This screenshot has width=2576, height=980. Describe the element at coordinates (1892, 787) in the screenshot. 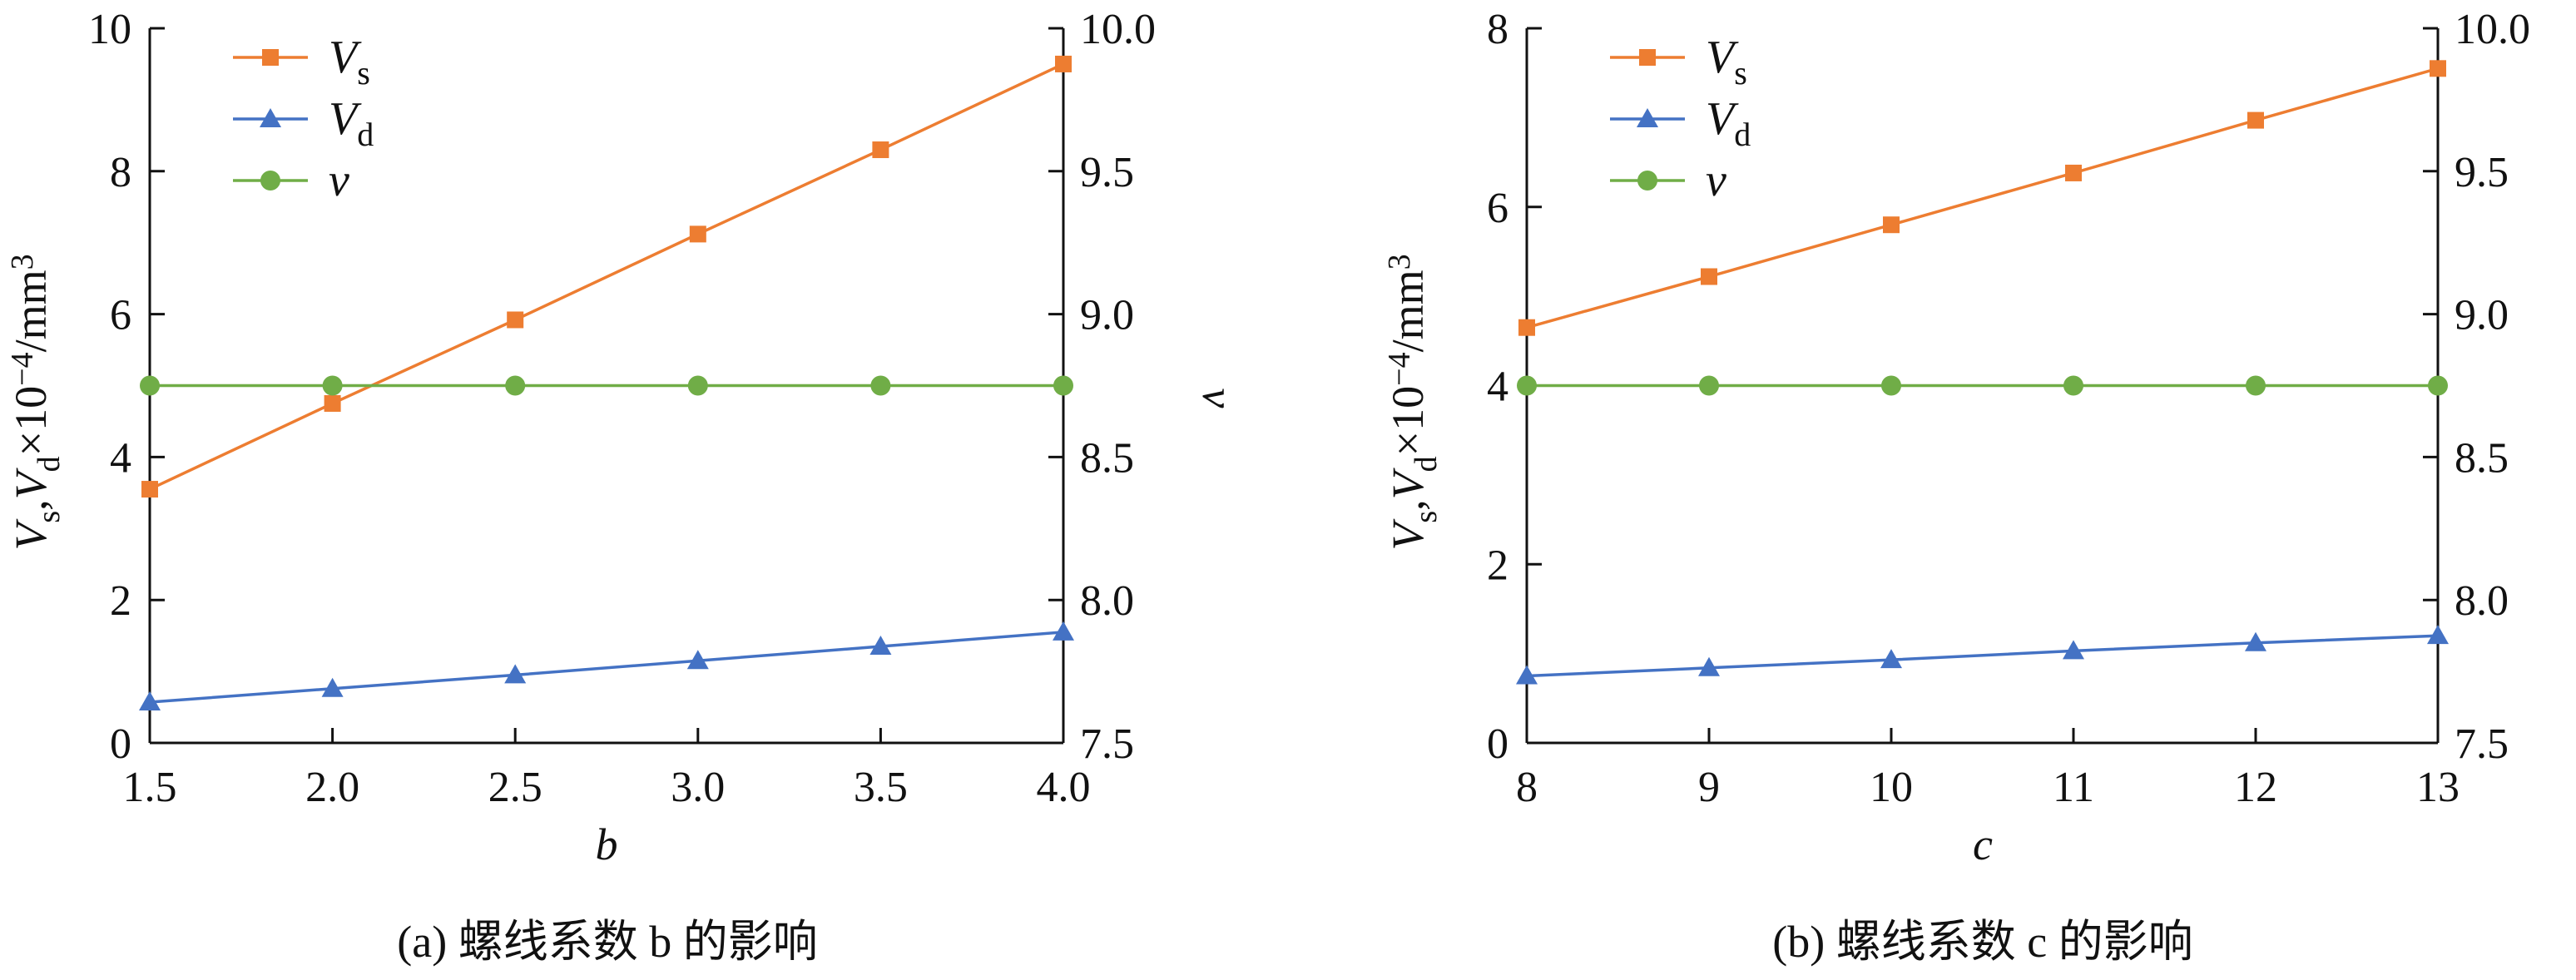

I see `x-tick-label: 10` at that location.